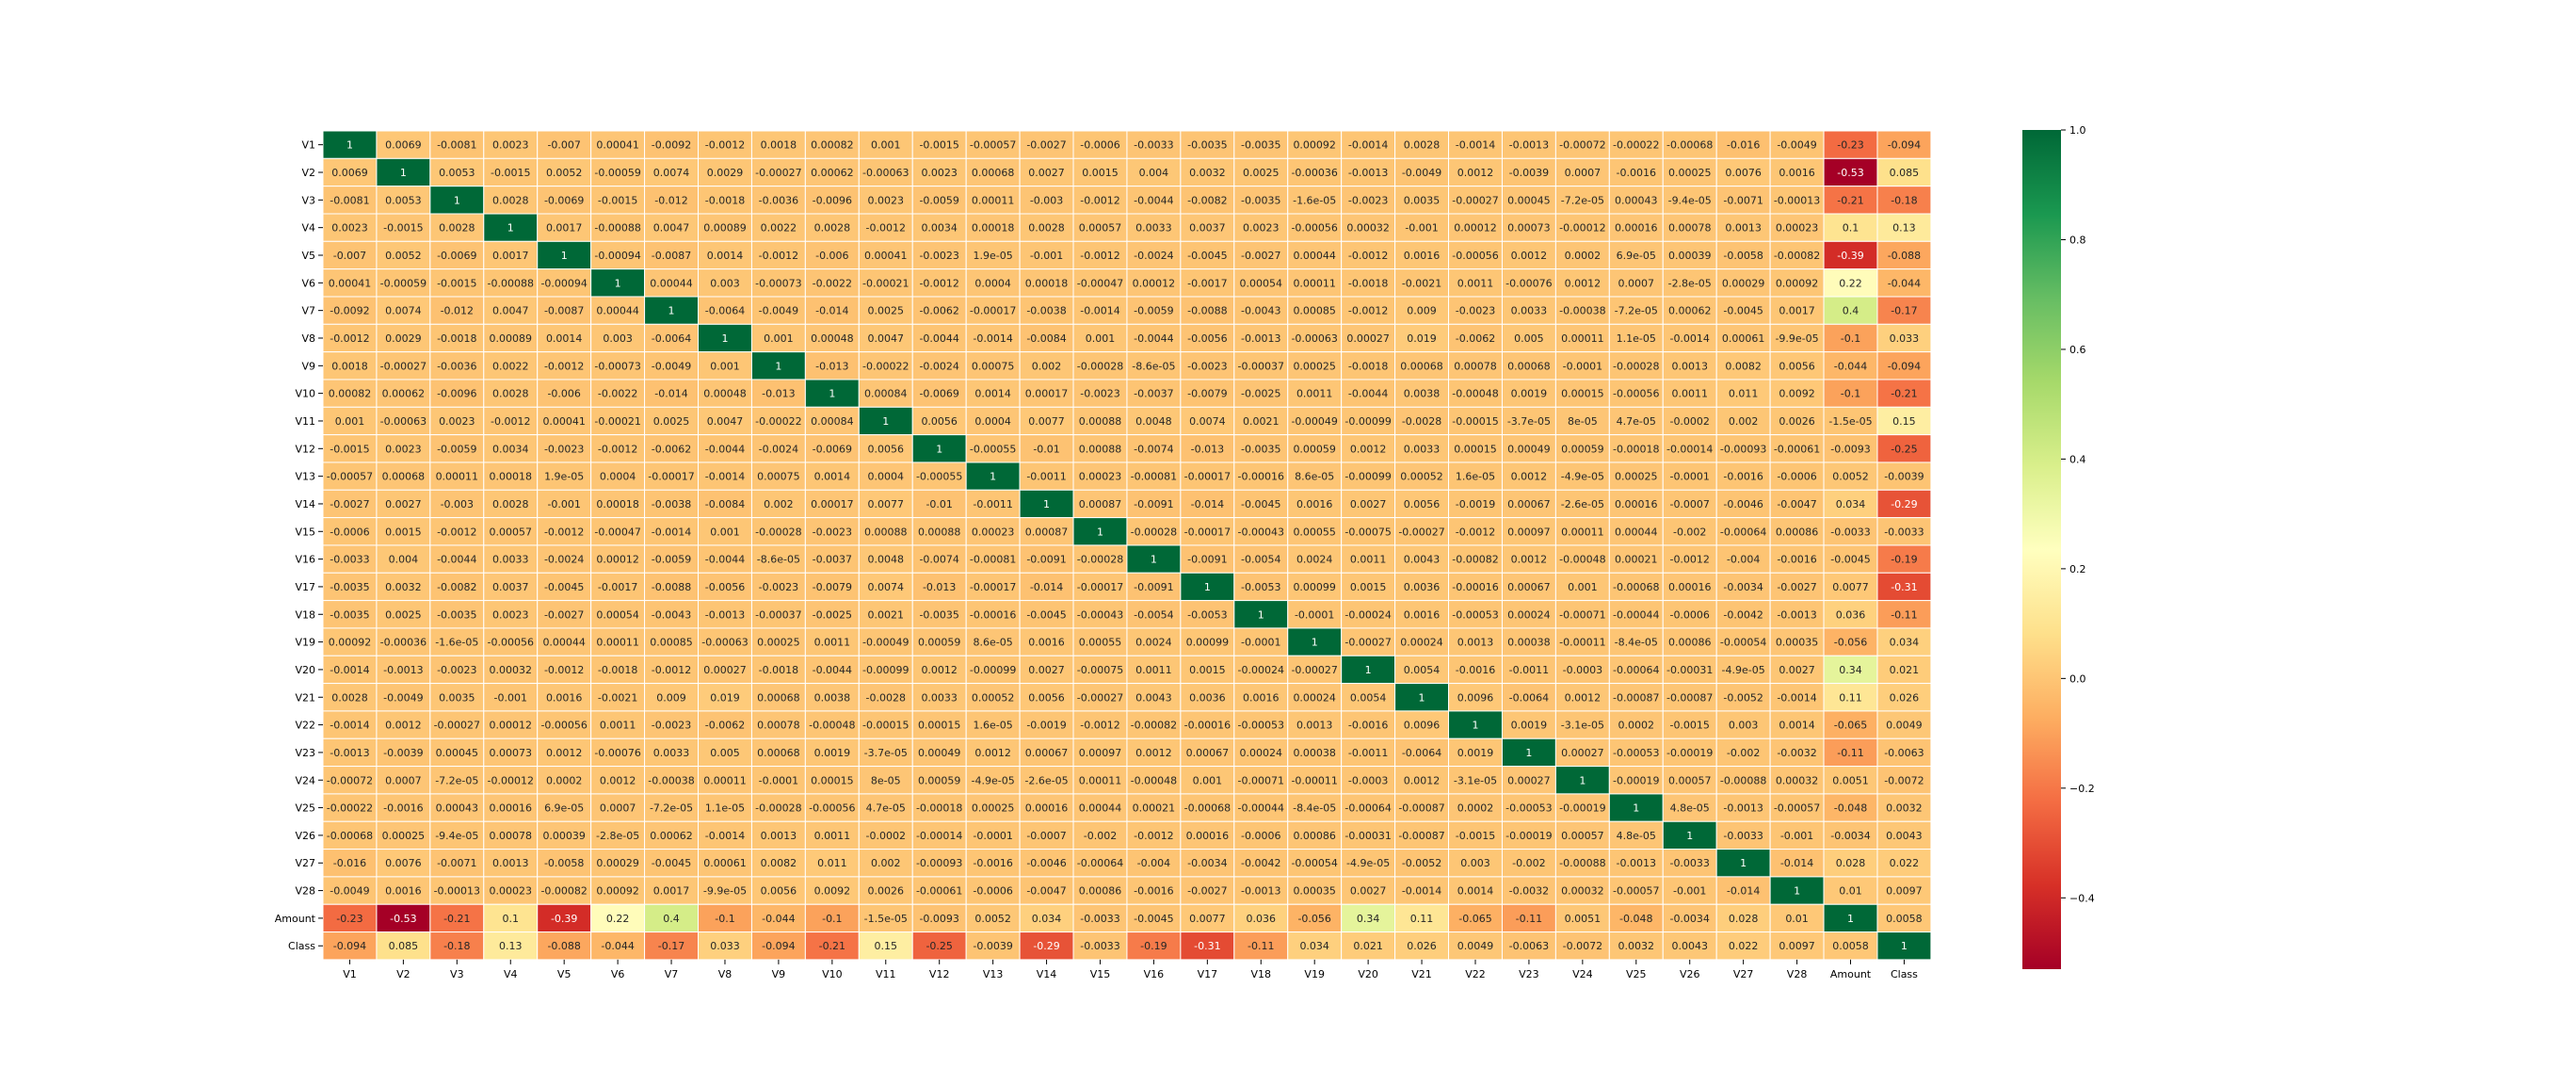  Describe the element at coordinates (1314, 532) in the screenshot. I see `cell-annotation: 0.00055` at that location.